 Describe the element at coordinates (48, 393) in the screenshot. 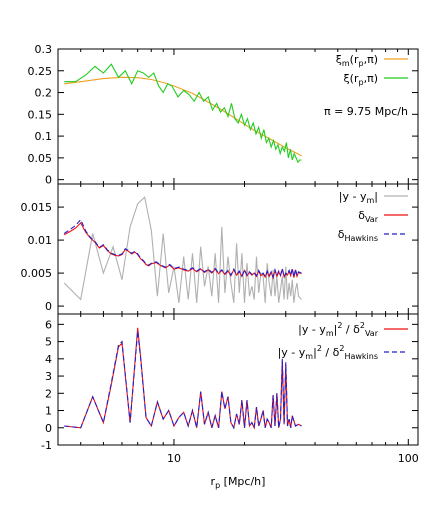

I see `y-tick-label: 2` at that location.